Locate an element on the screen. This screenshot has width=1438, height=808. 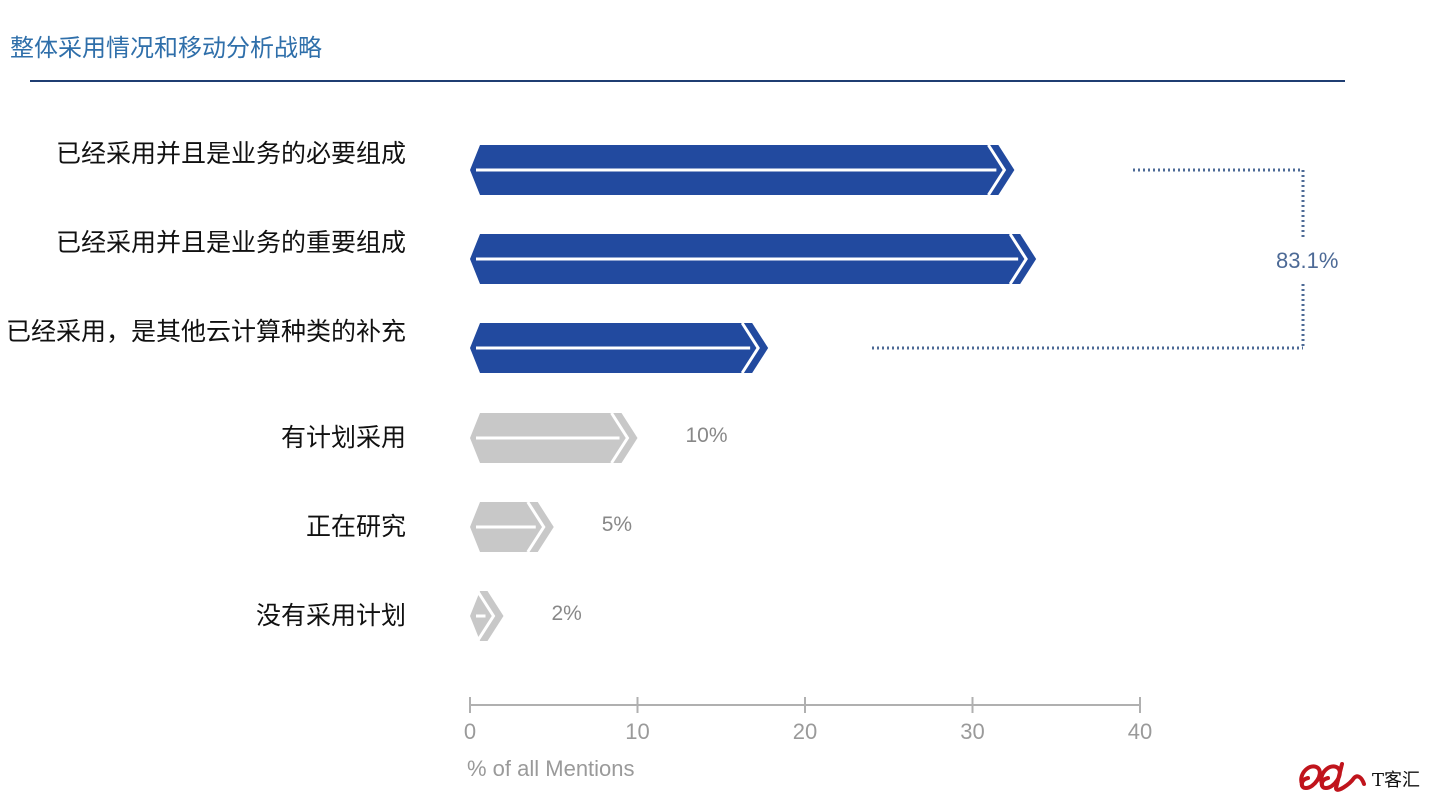
x-axis is located at coordinates (805, 705).